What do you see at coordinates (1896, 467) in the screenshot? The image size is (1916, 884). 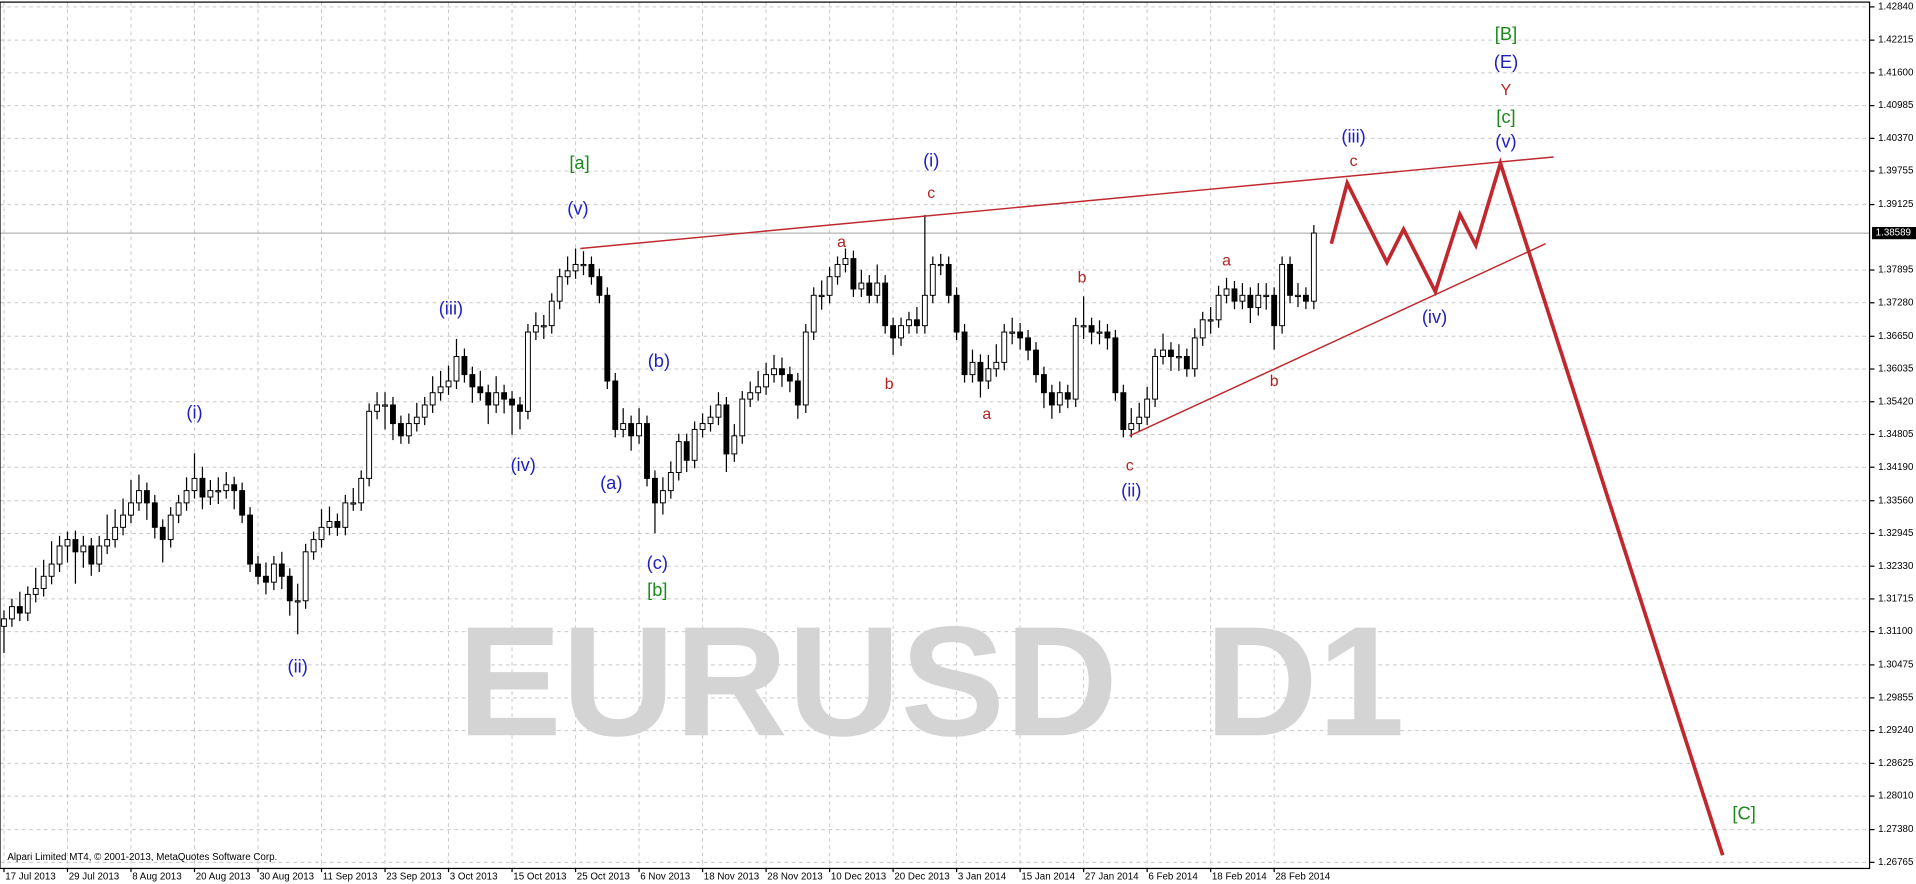 I see `y-tick-label: 1.34190` at bounding box center [1896, 467].